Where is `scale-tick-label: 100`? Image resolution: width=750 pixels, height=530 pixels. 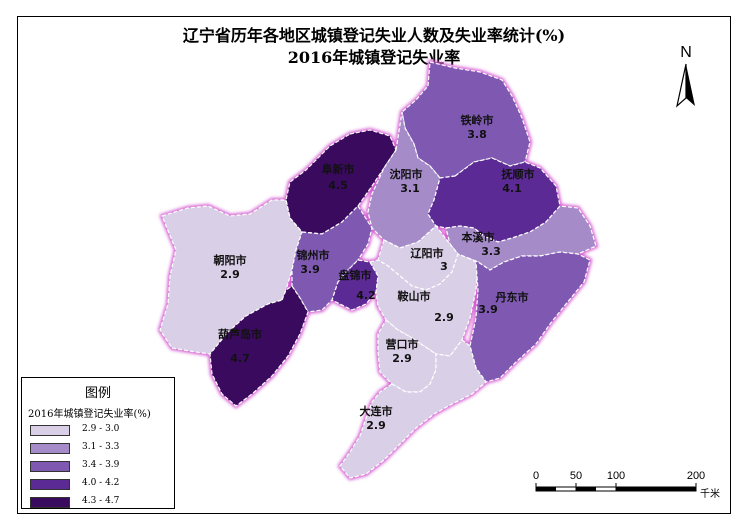
scale-tick-label: 100 is located at coordinates (616, 476).